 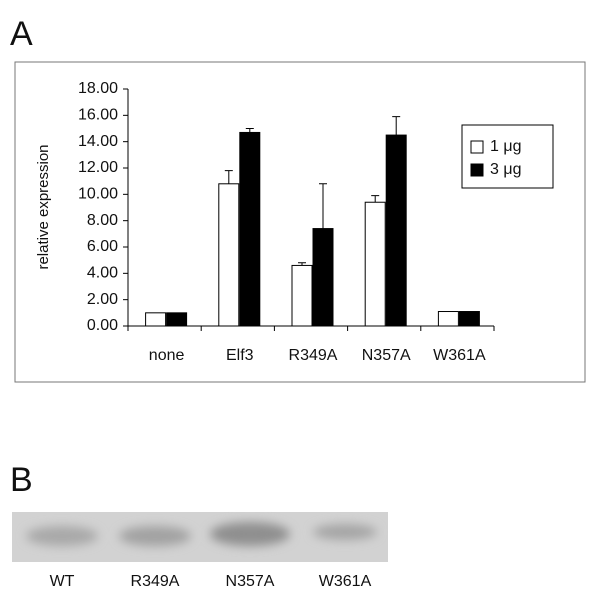 I want to click on x-tick-label: Elf3, so click(x=240, y=355).